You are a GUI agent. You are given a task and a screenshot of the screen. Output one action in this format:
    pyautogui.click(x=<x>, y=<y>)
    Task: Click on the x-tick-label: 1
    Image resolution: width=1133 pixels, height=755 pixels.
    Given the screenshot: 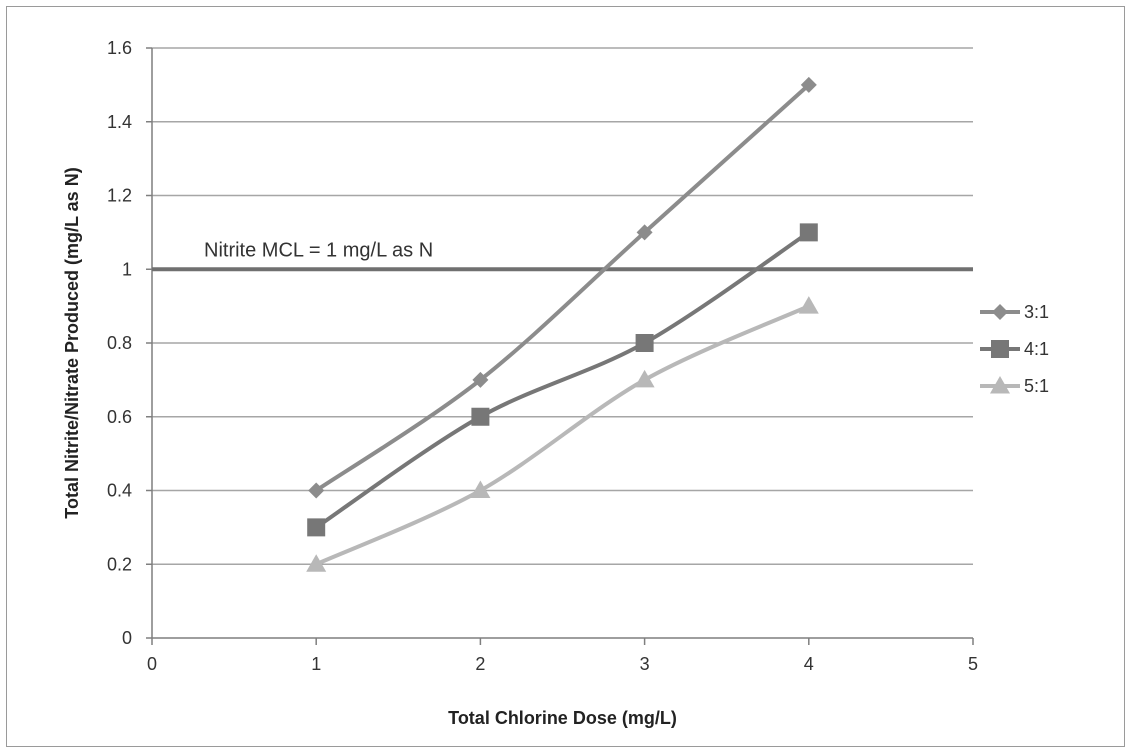 What is the action you would take?
    pyautogui.click(x=316, y=664)
    